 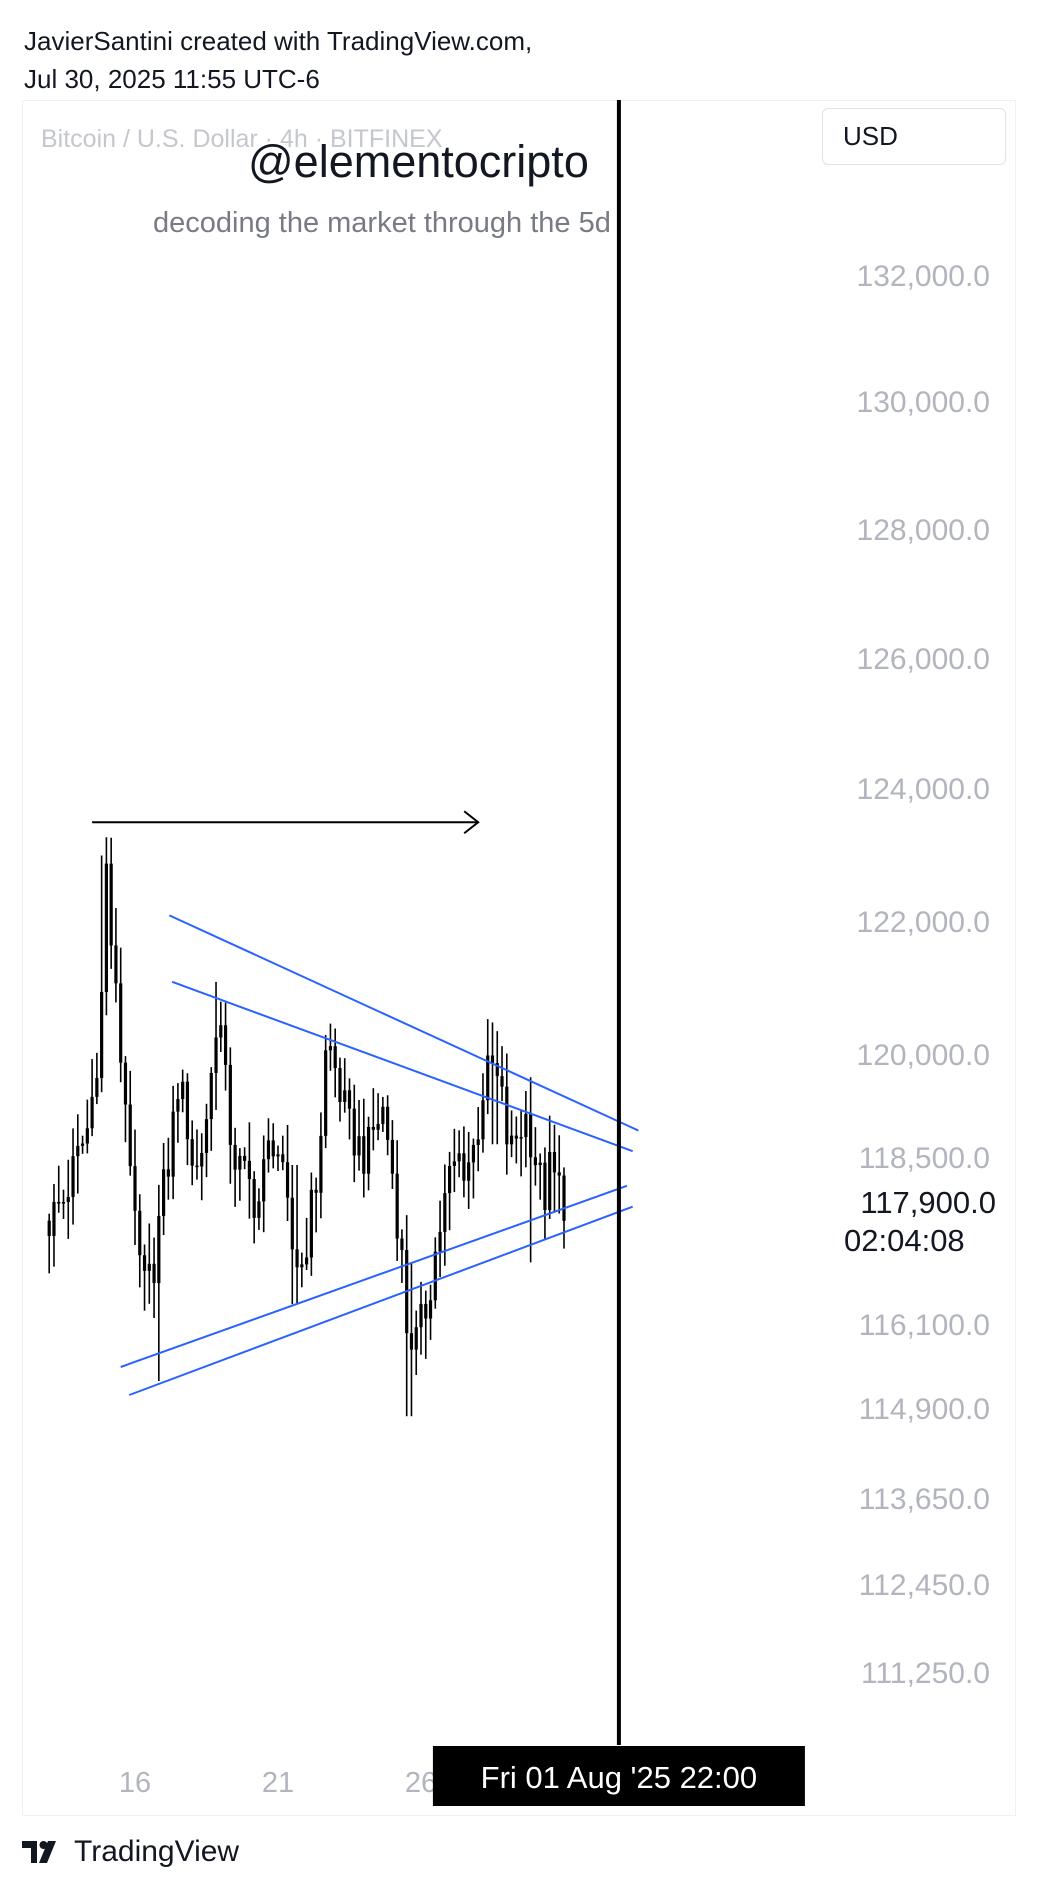 What do you see at coordinates (923, 276) in the screenshot?
I see `price-tick-label: 132,000.0` at bounding box center [923, 276].